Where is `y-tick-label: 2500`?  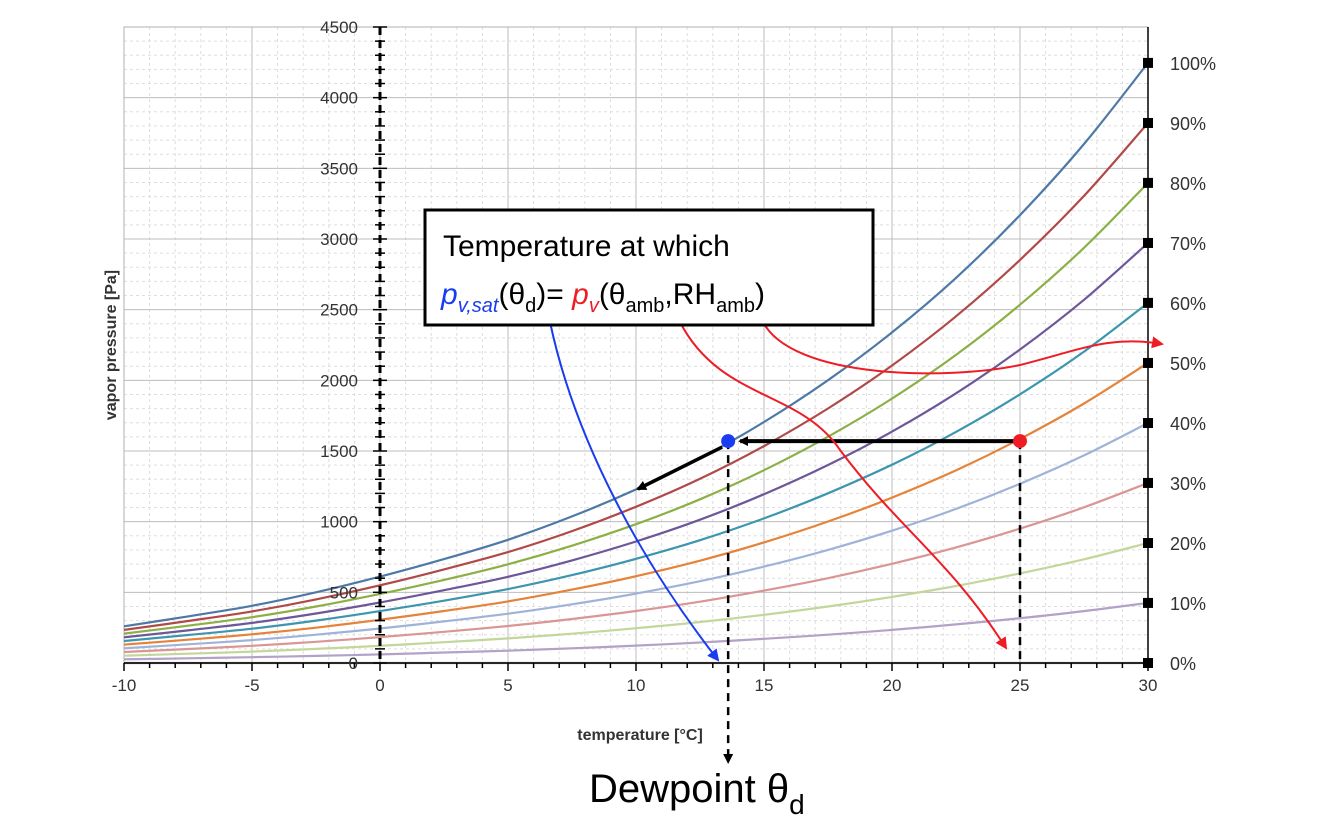 y-tick-label: 2500 is located at coordinates (339, 310).